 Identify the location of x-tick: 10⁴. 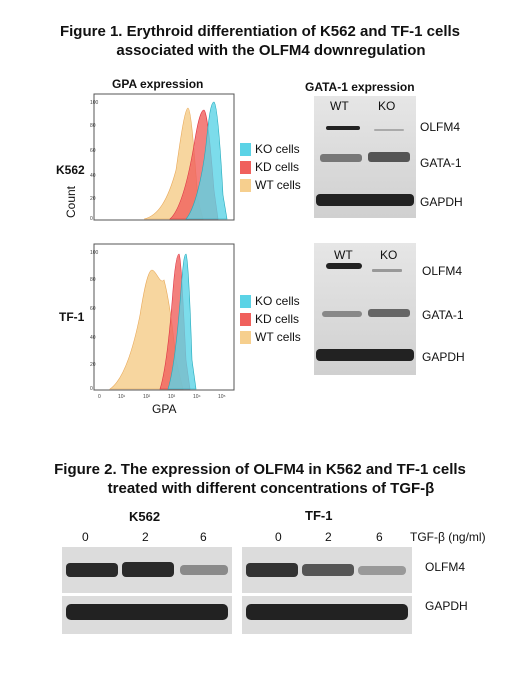
(197, 397).